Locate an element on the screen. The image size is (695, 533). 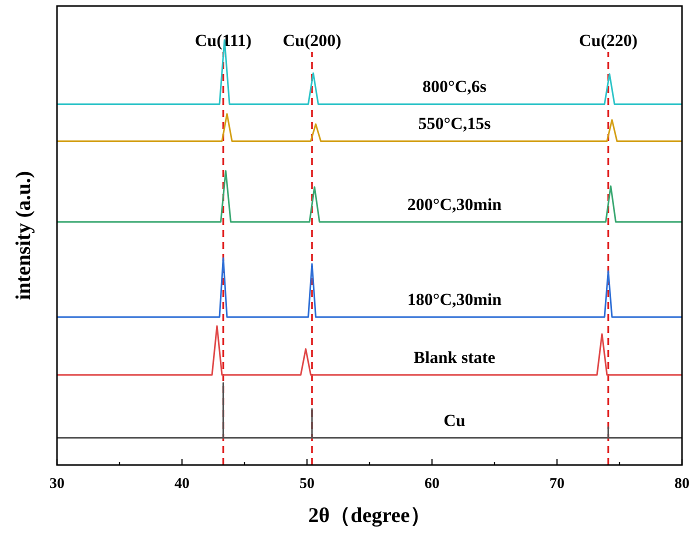
ref-line-label: Cu(200) is located at coordinates (312, 40).